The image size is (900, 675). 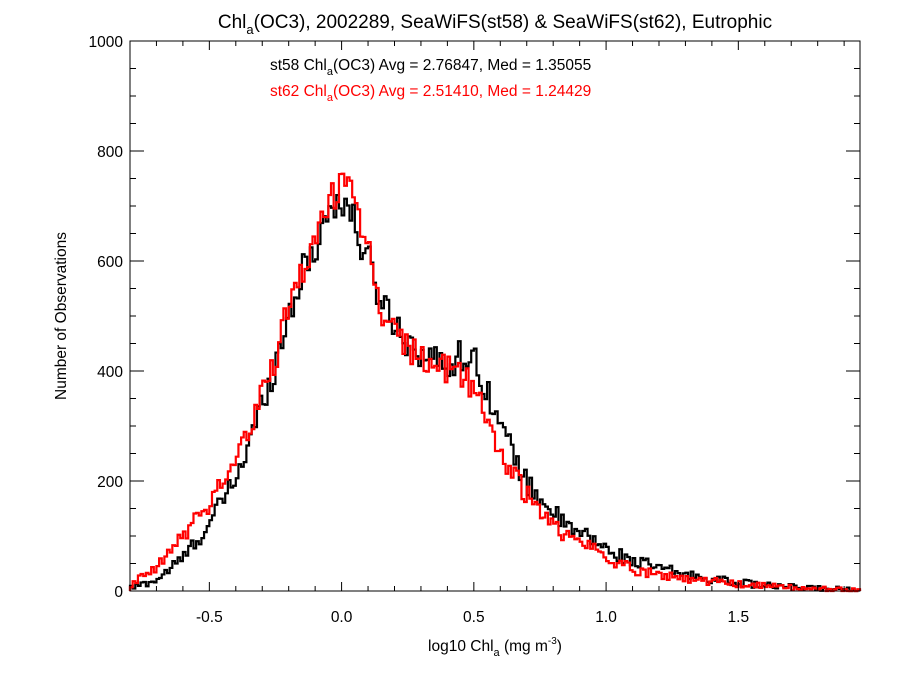 I want to click on x-tick-label: 1.0, so click(x=606, y=617).